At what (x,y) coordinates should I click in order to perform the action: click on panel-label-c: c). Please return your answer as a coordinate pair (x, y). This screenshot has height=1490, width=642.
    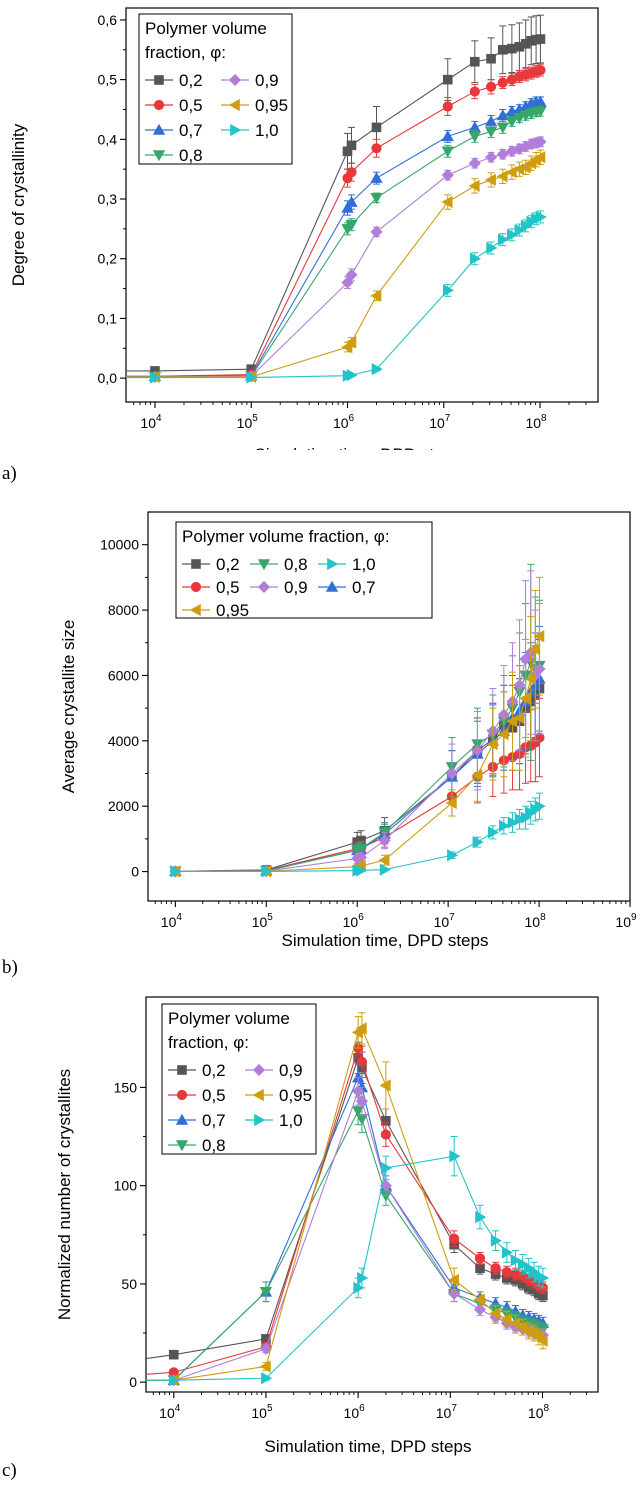
    Looking at the image, I should click on (9, 1470).